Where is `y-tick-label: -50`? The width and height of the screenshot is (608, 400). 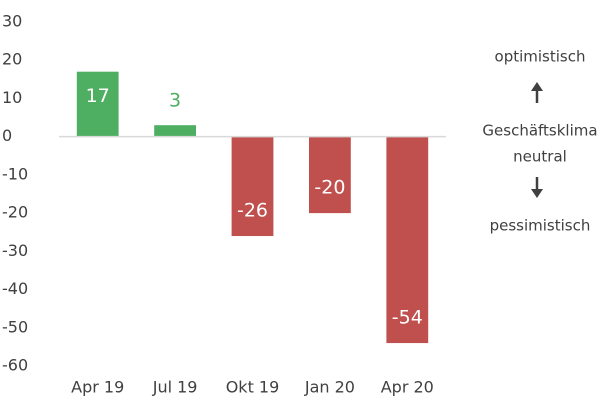
y-tick-label: -50 is located at coordinates (15, 326).